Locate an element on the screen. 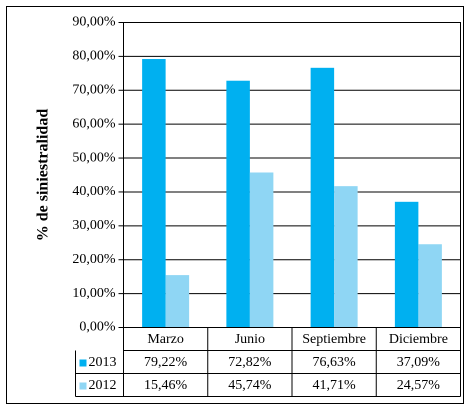 This screenshot has width=470, height=415. y-tick-label: 40,00% is located at coordinates (94, 191).